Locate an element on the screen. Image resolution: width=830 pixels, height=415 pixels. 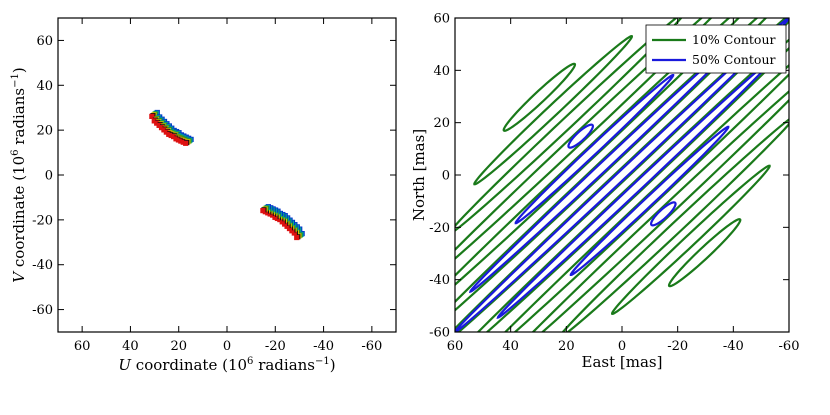
uv-x-tick-label: 40 is located at coordinates (130, 346).